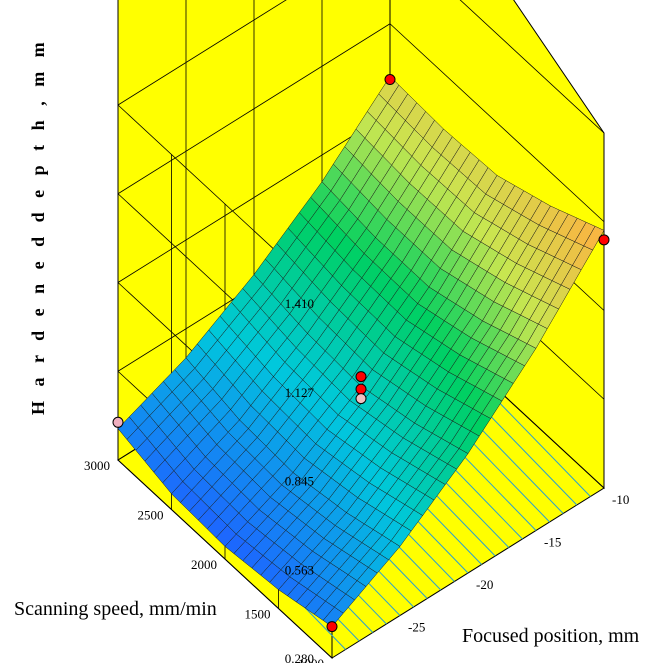 The height and width of the screenshot is (663, 659). I want to click on z-tick-label: 0.563, so click(299, 569).